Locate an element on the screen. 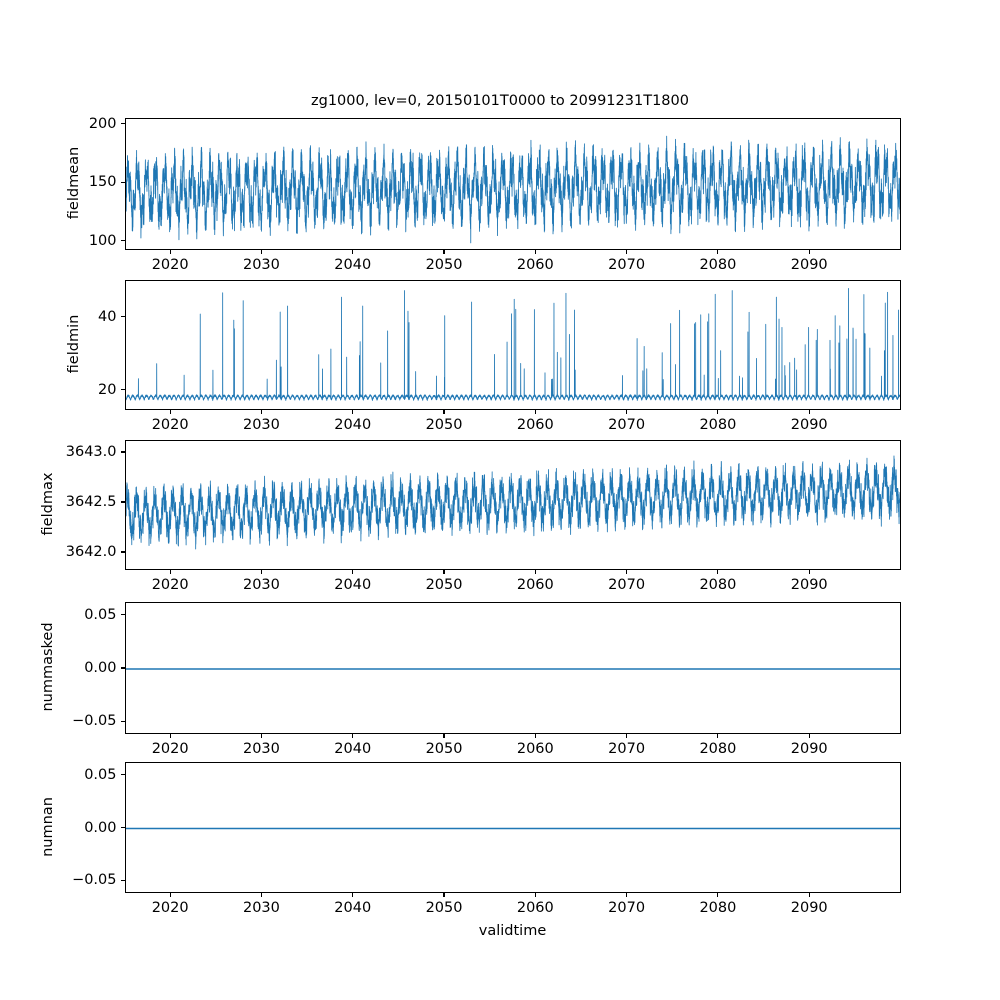 The height and width of the screenshot is (1000, 1000). plot-panel-fieldmin is located at coordinates (512, 345).